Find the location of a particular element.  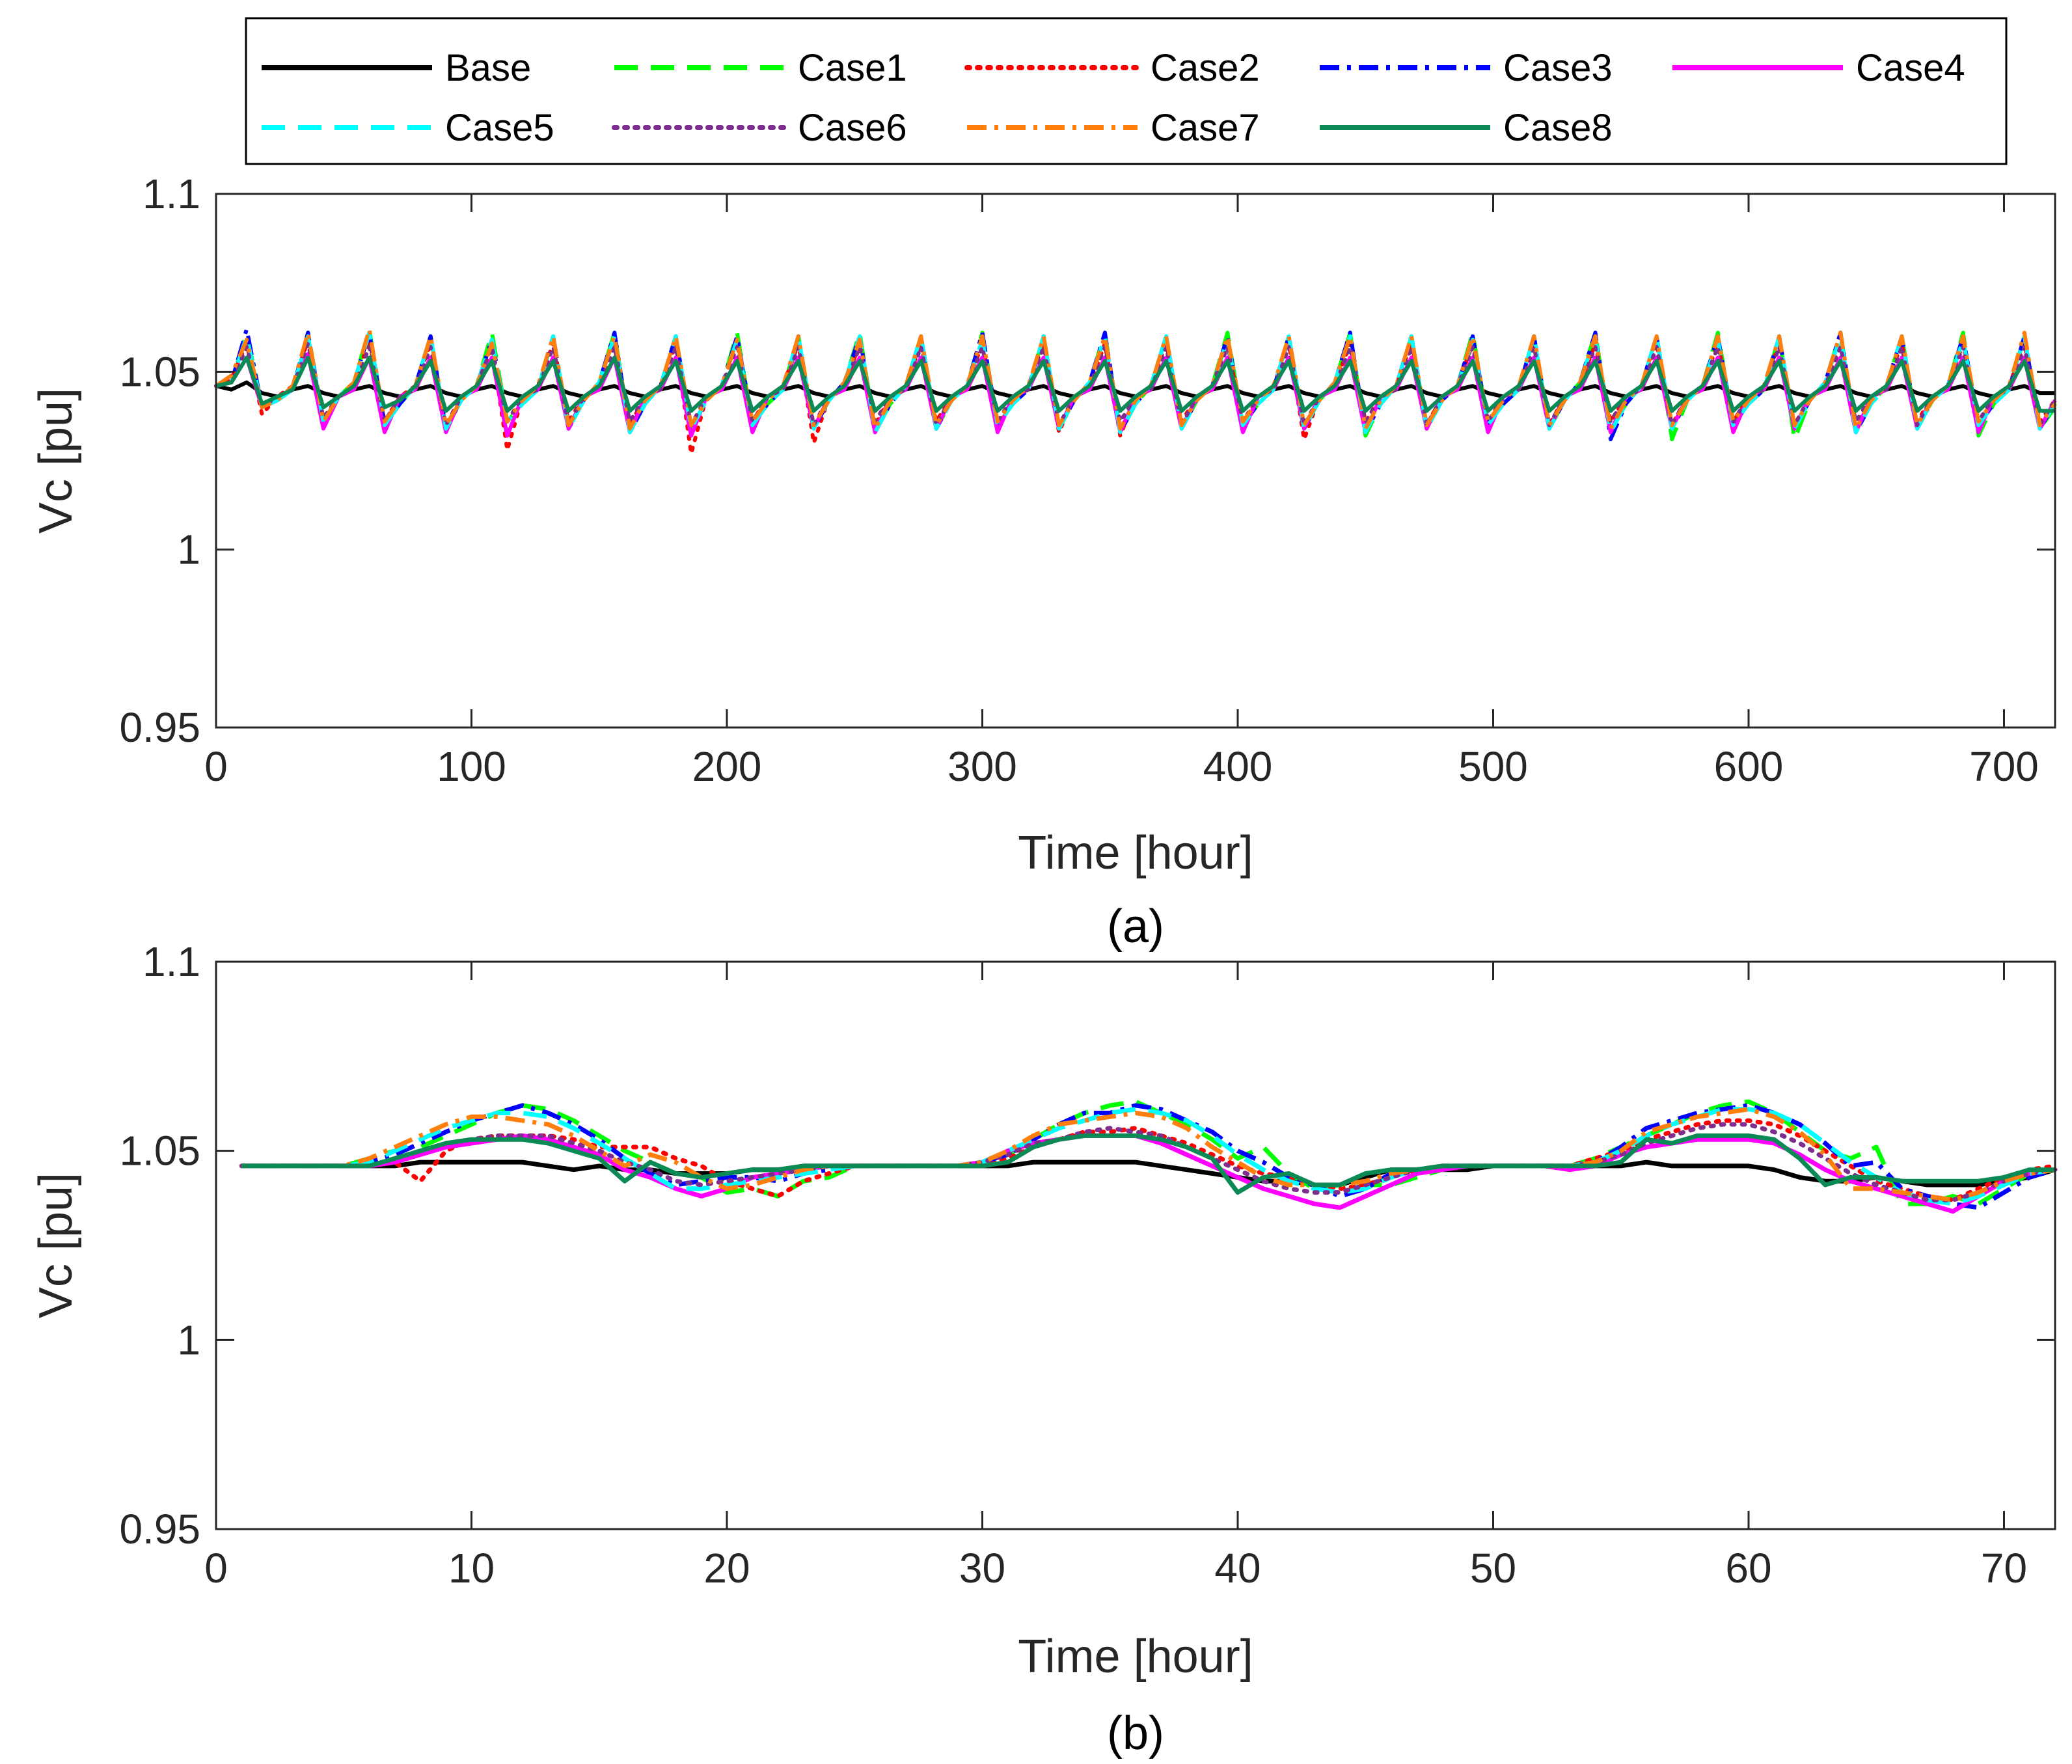

series-group-a is located at coordinates (1135, 391).